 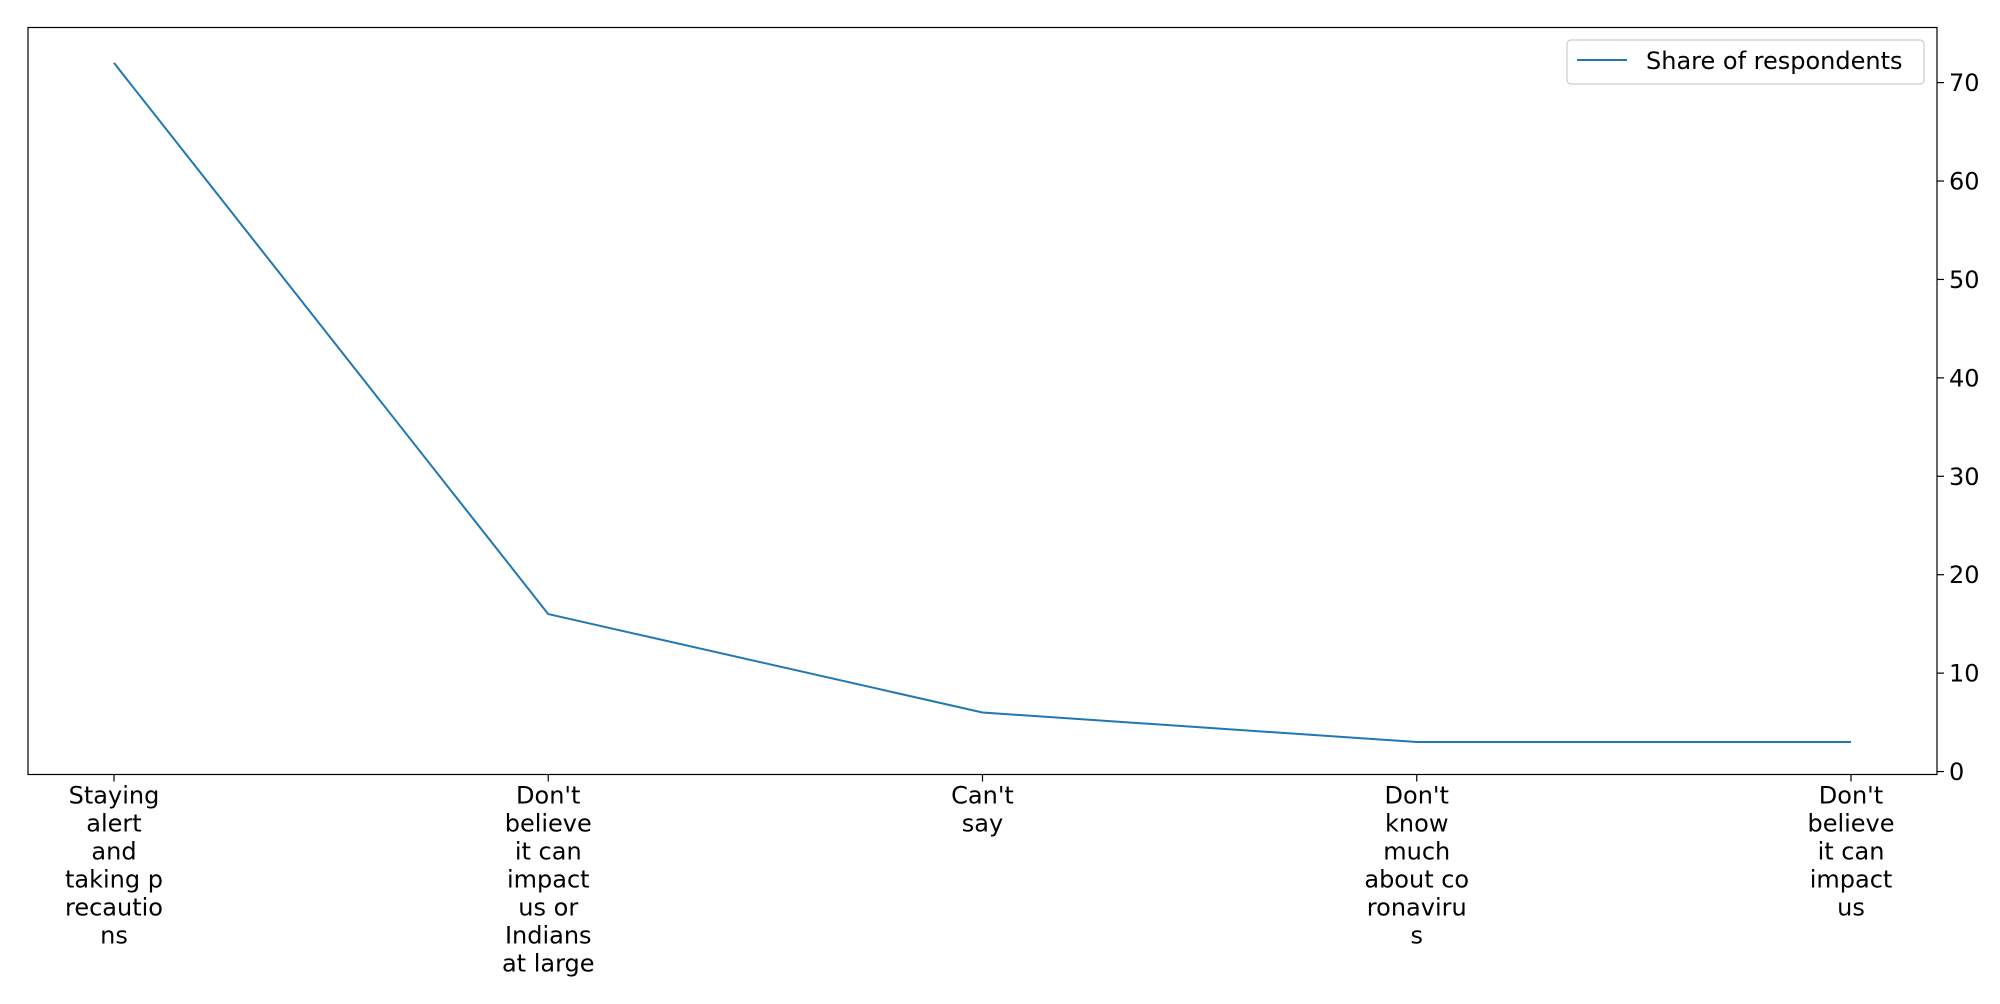 What do you see at coordinates (1964, 674) in the screenshot?
I see `y-tick-label: 10` at bounding box center [1964, 674].